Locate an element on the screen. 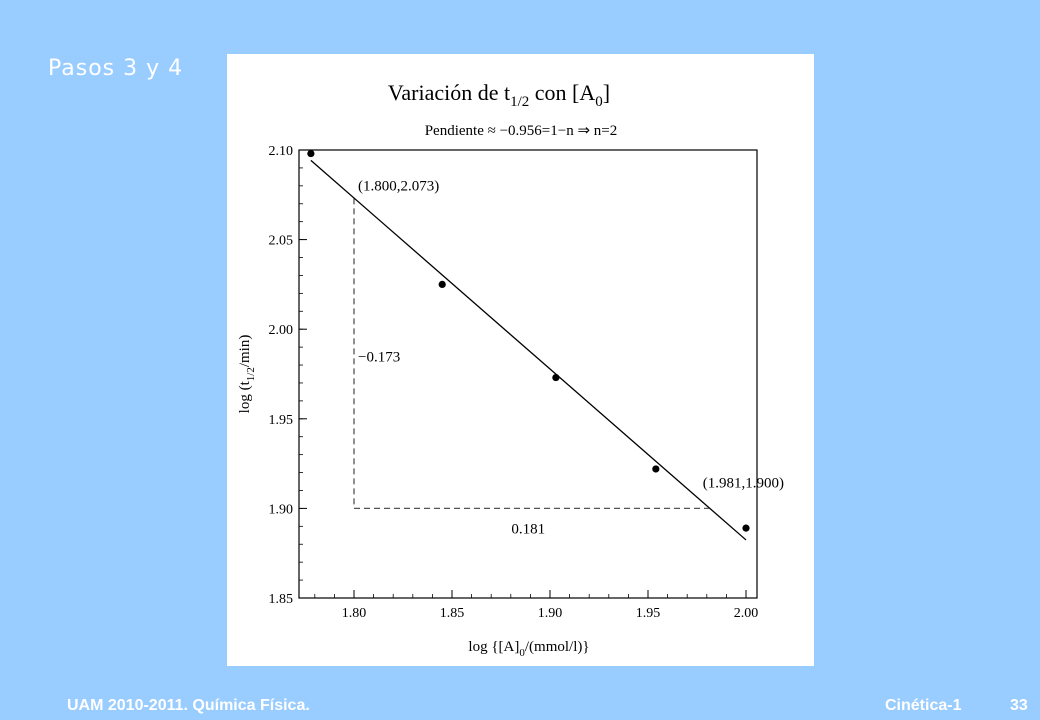 The width and height of the screenshot is (1040, 720). footer-course: UAM 2010-2011. Química Física. is located at coordinates (188, 705).